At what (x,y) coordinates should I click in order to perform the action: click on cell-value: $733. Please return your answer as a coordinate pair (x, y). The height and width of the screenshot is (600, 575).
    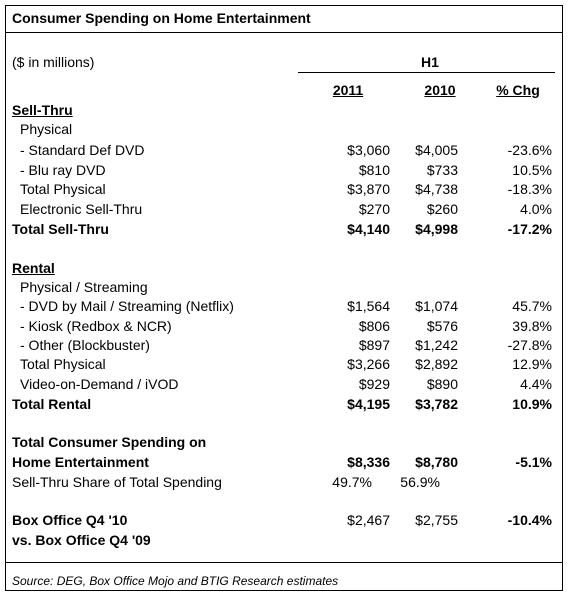
    Looking at the image, I should click on (442, 170).